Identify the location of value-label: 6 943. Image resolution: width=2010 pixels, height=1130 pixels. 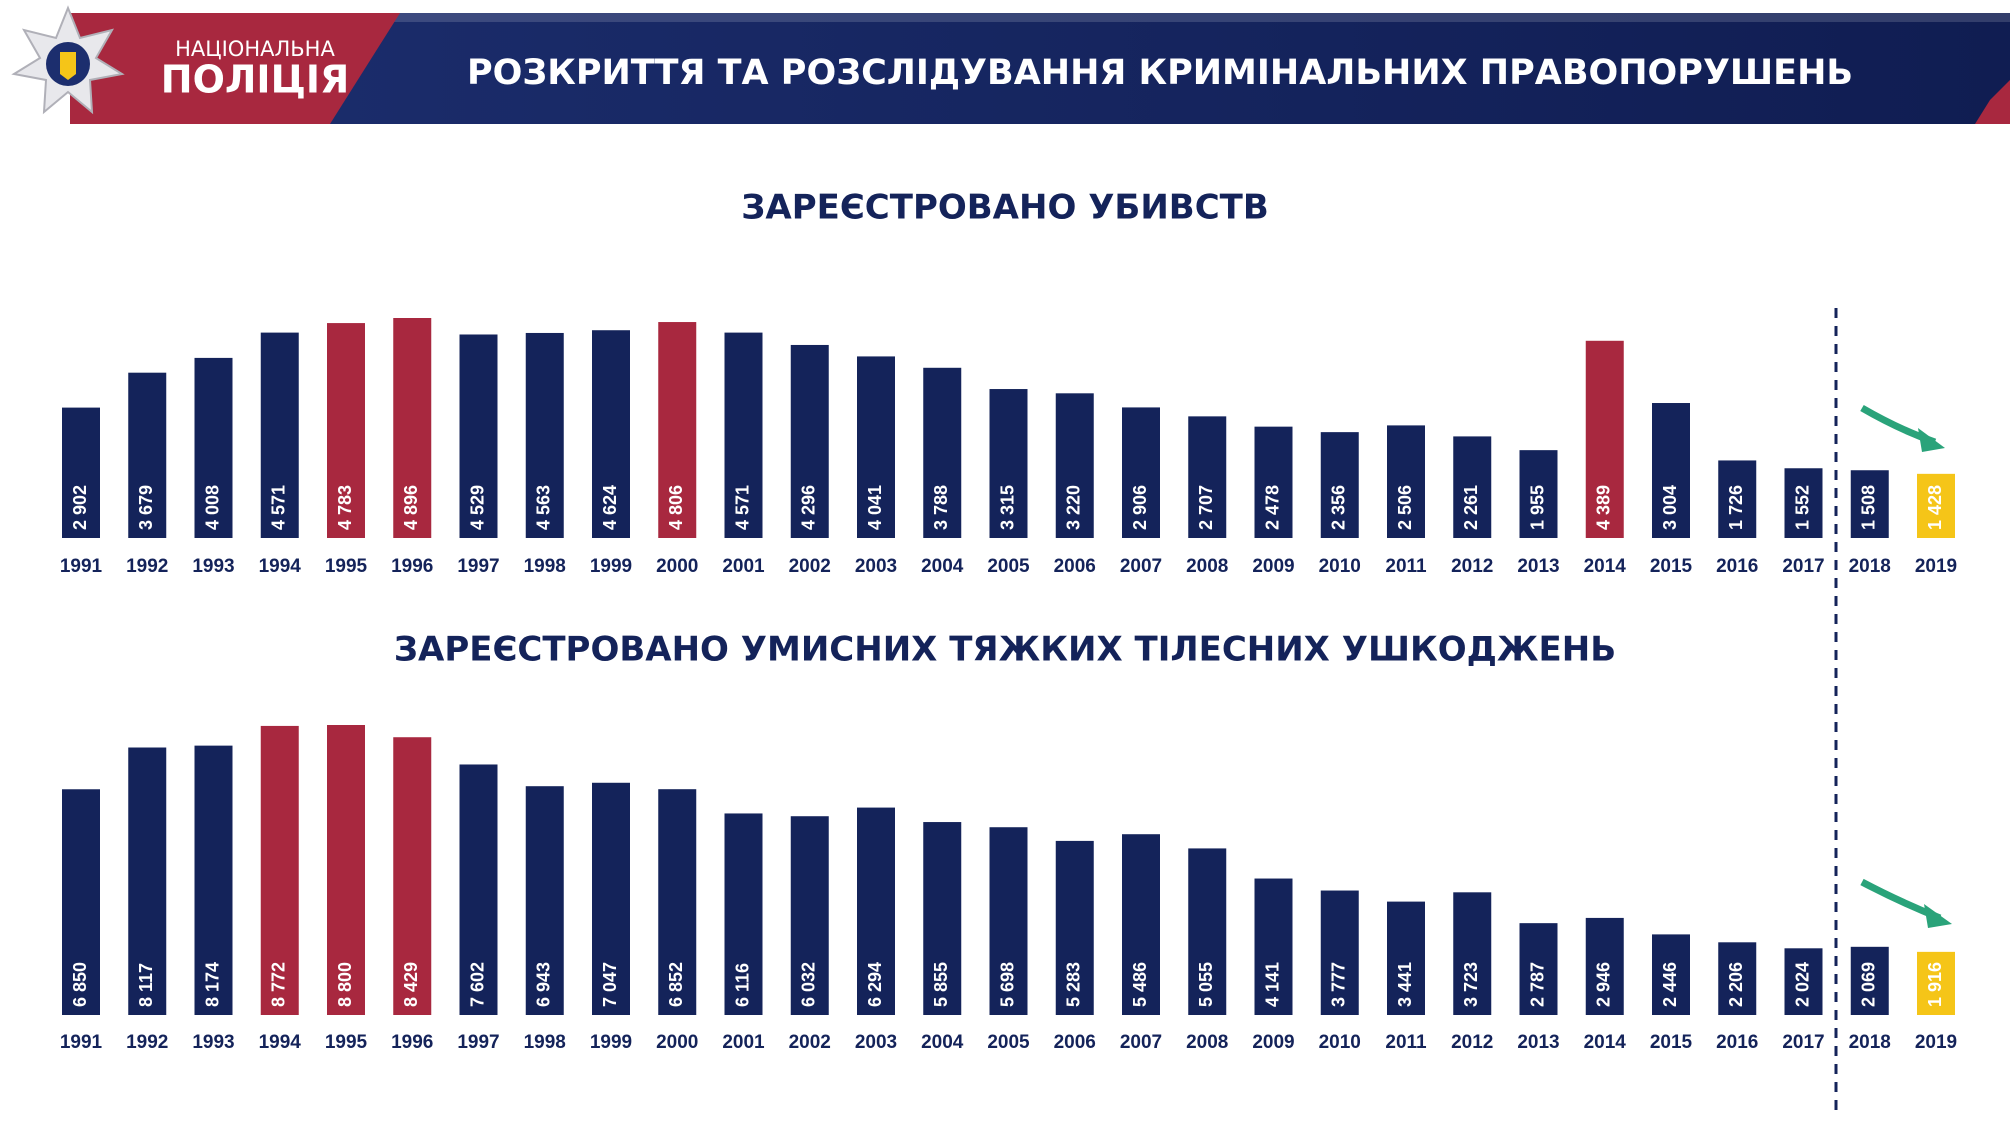
(544, 984).